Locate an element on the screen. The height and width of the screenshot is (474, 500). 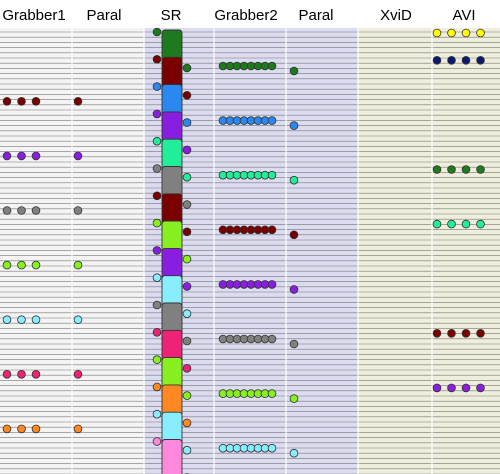
column-header-grabber2: Grabber2 is located at coordinates (245, 15).